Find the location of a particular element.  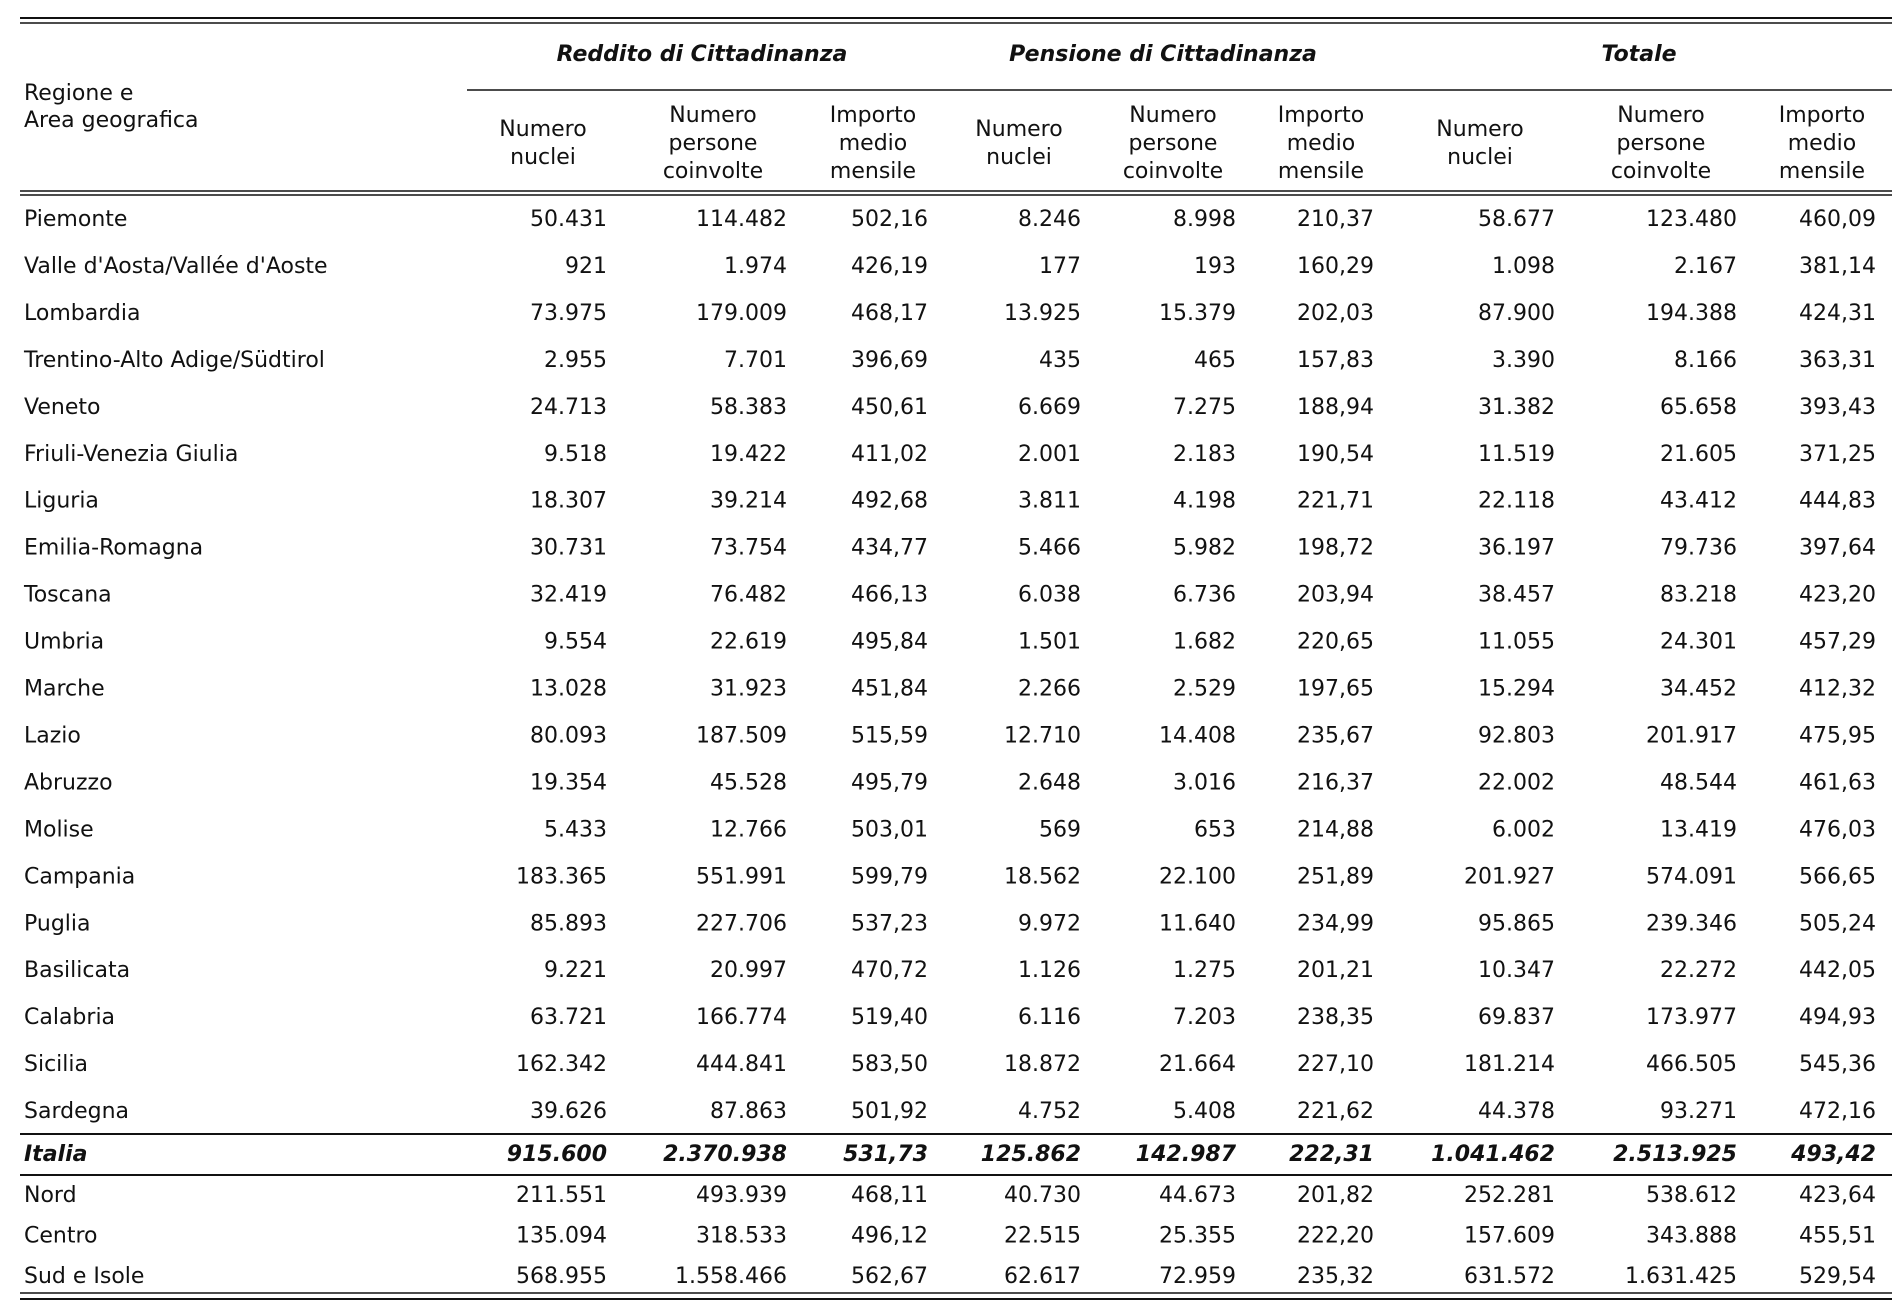

row-cell: 93.271 is located at coordinates (1698, 1111).